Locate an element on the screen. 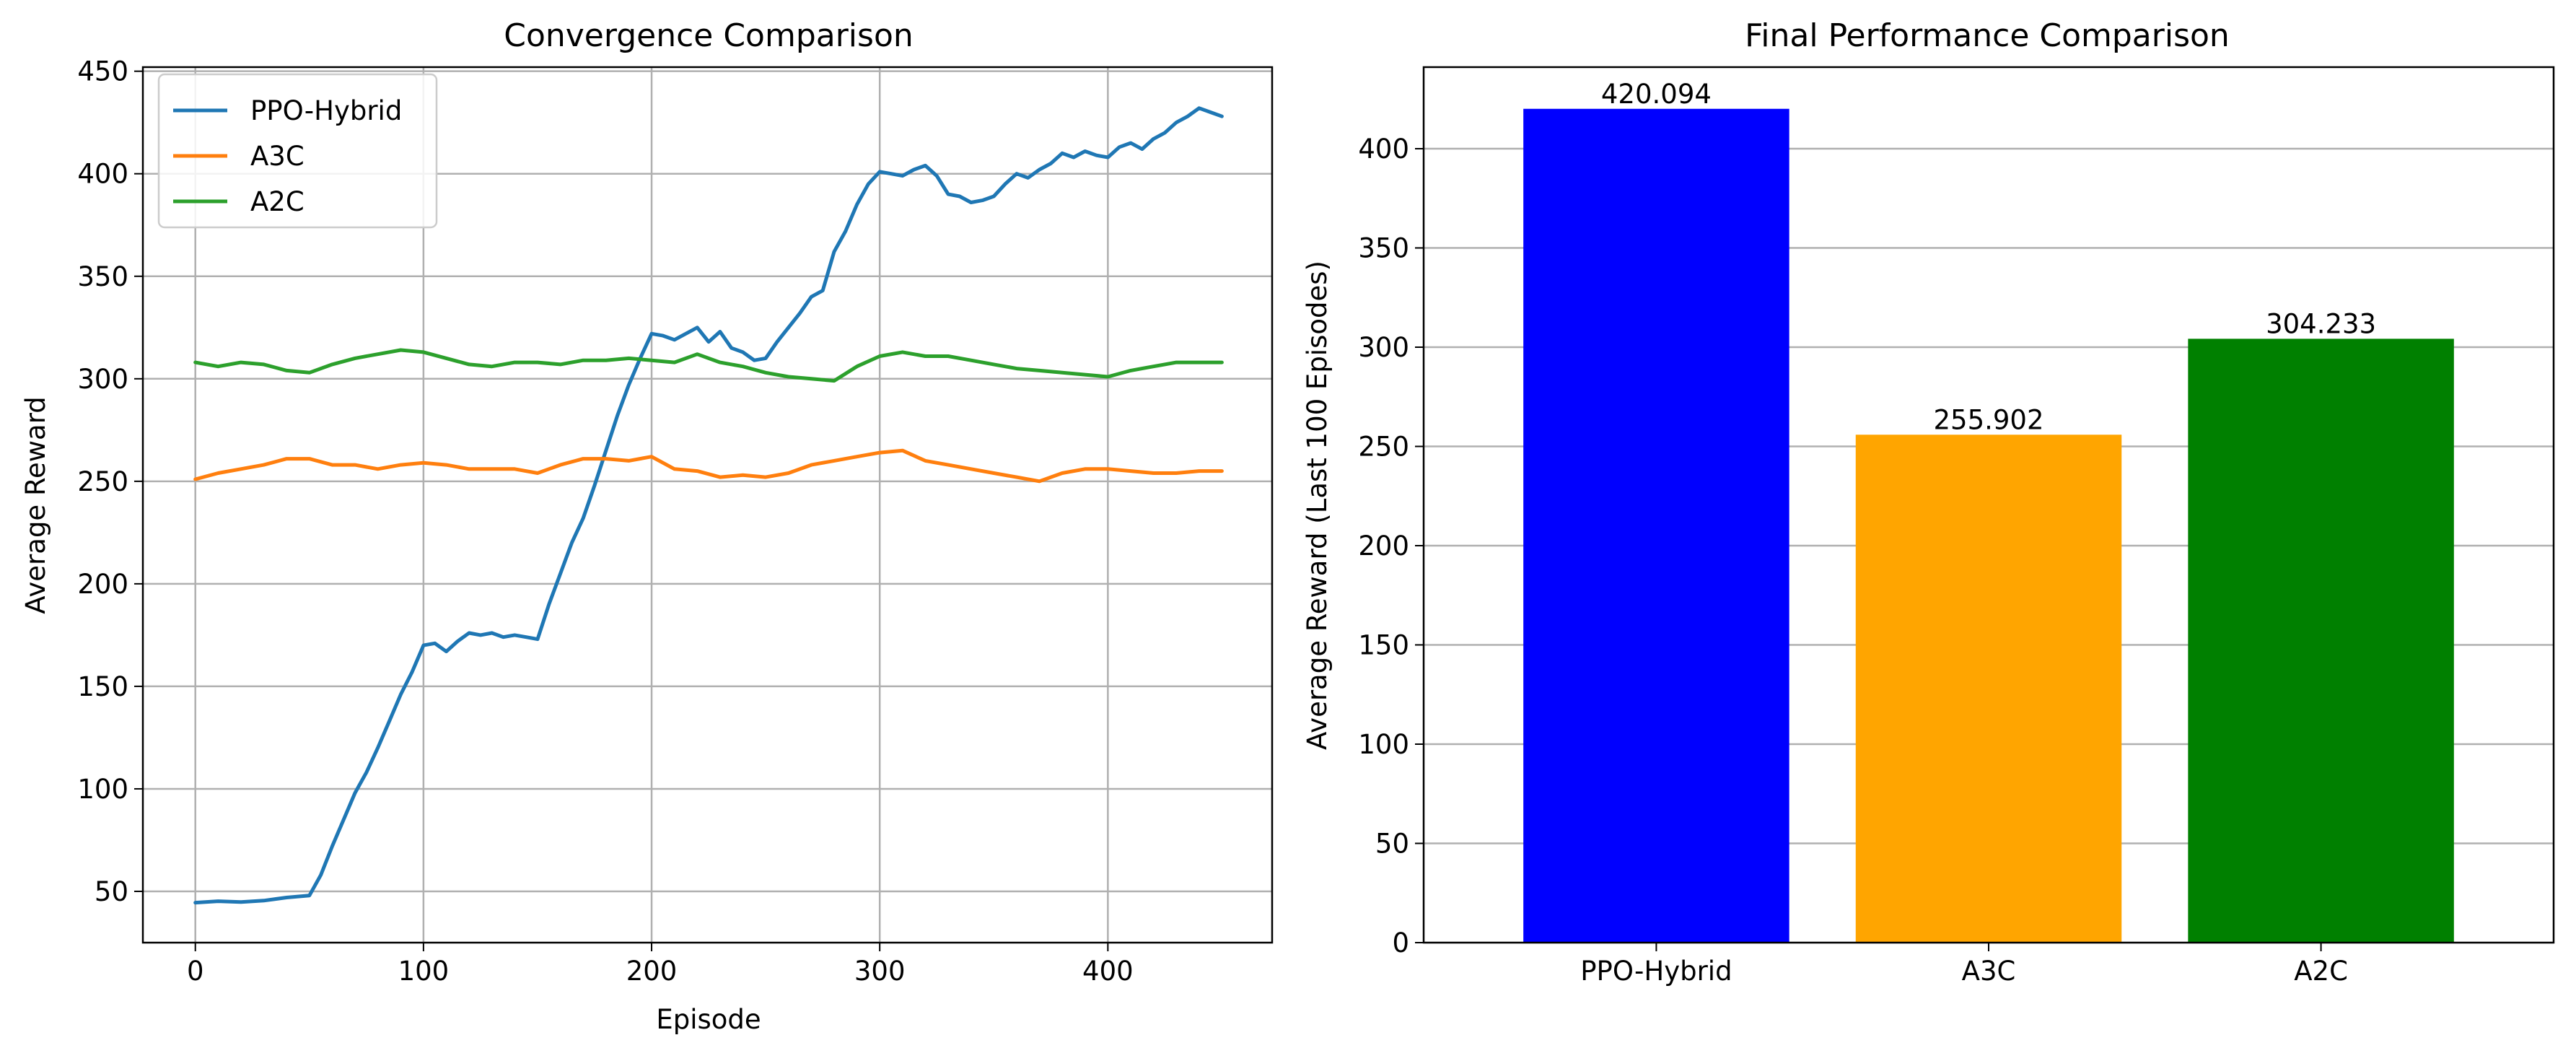 This screenshot has height=1061, width=2576. x-tick-label: A3C is located at coordinates (1989, 971).